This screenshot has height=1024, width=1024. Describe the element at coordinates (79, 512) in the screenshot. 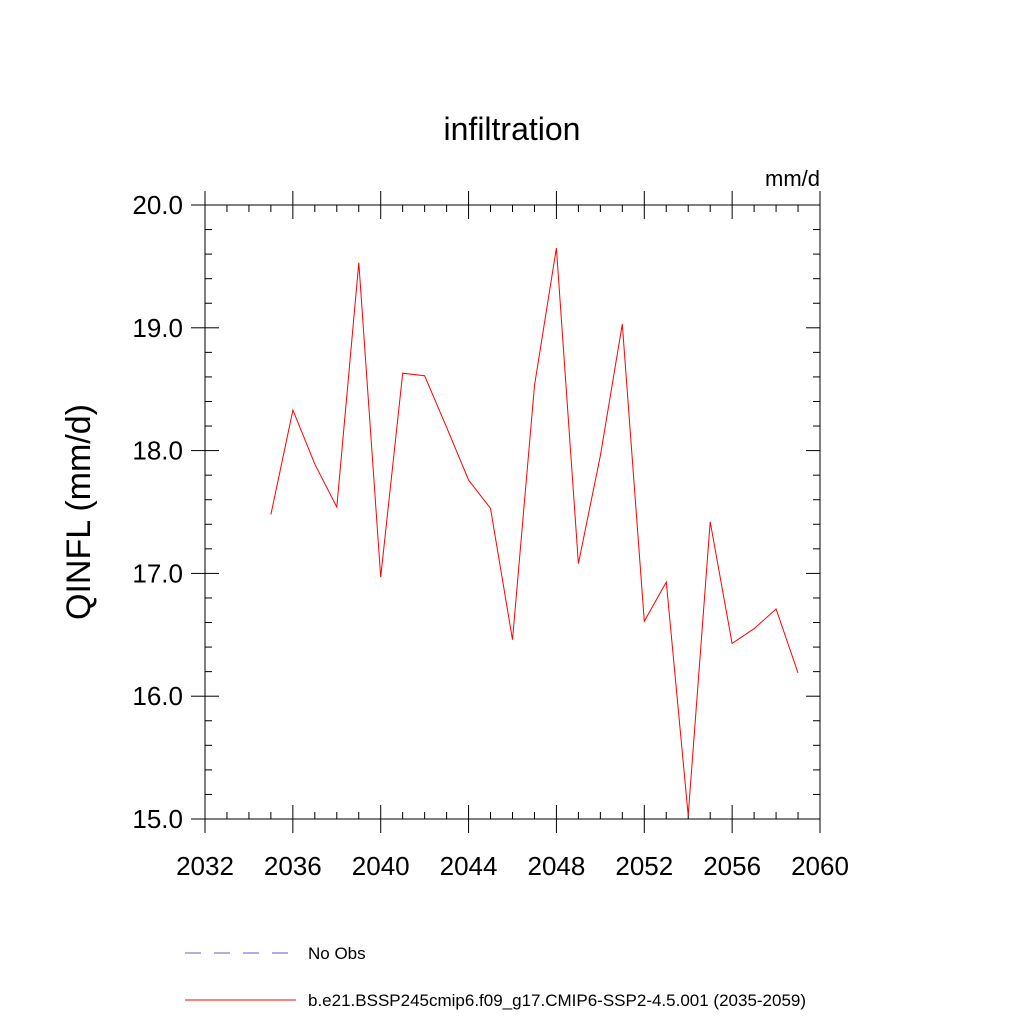

I see `y-axis-label: QINFL (mm/d)` at that location.